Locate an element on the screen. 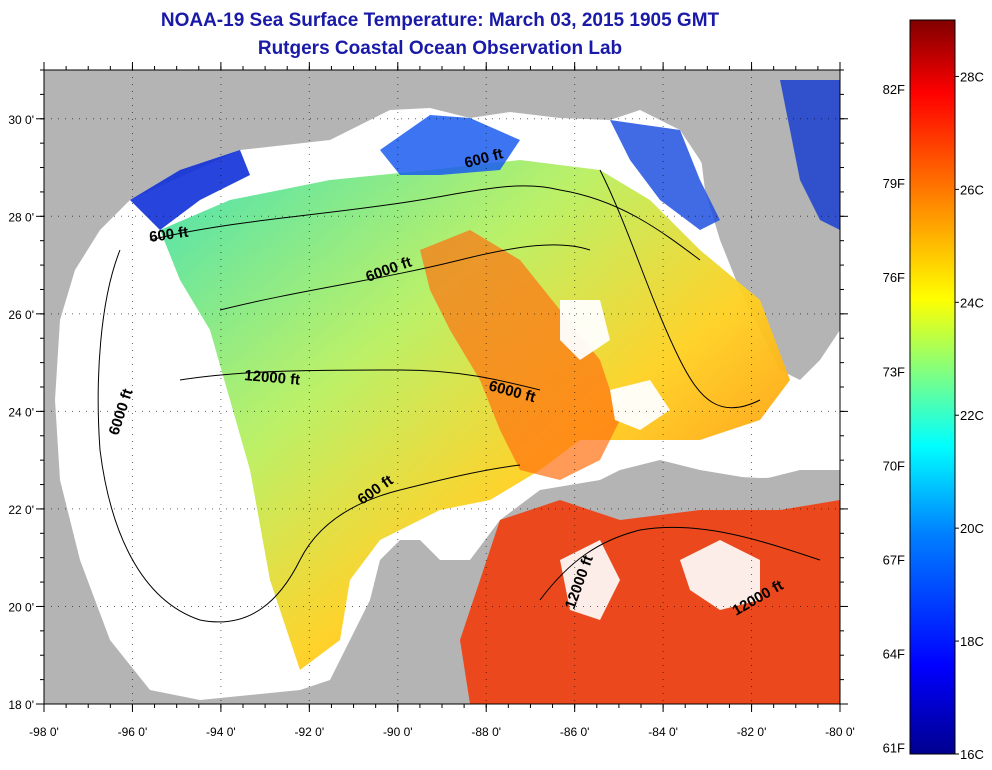  lat-tick-label: 18 0' is located at coordinates (21, 705).